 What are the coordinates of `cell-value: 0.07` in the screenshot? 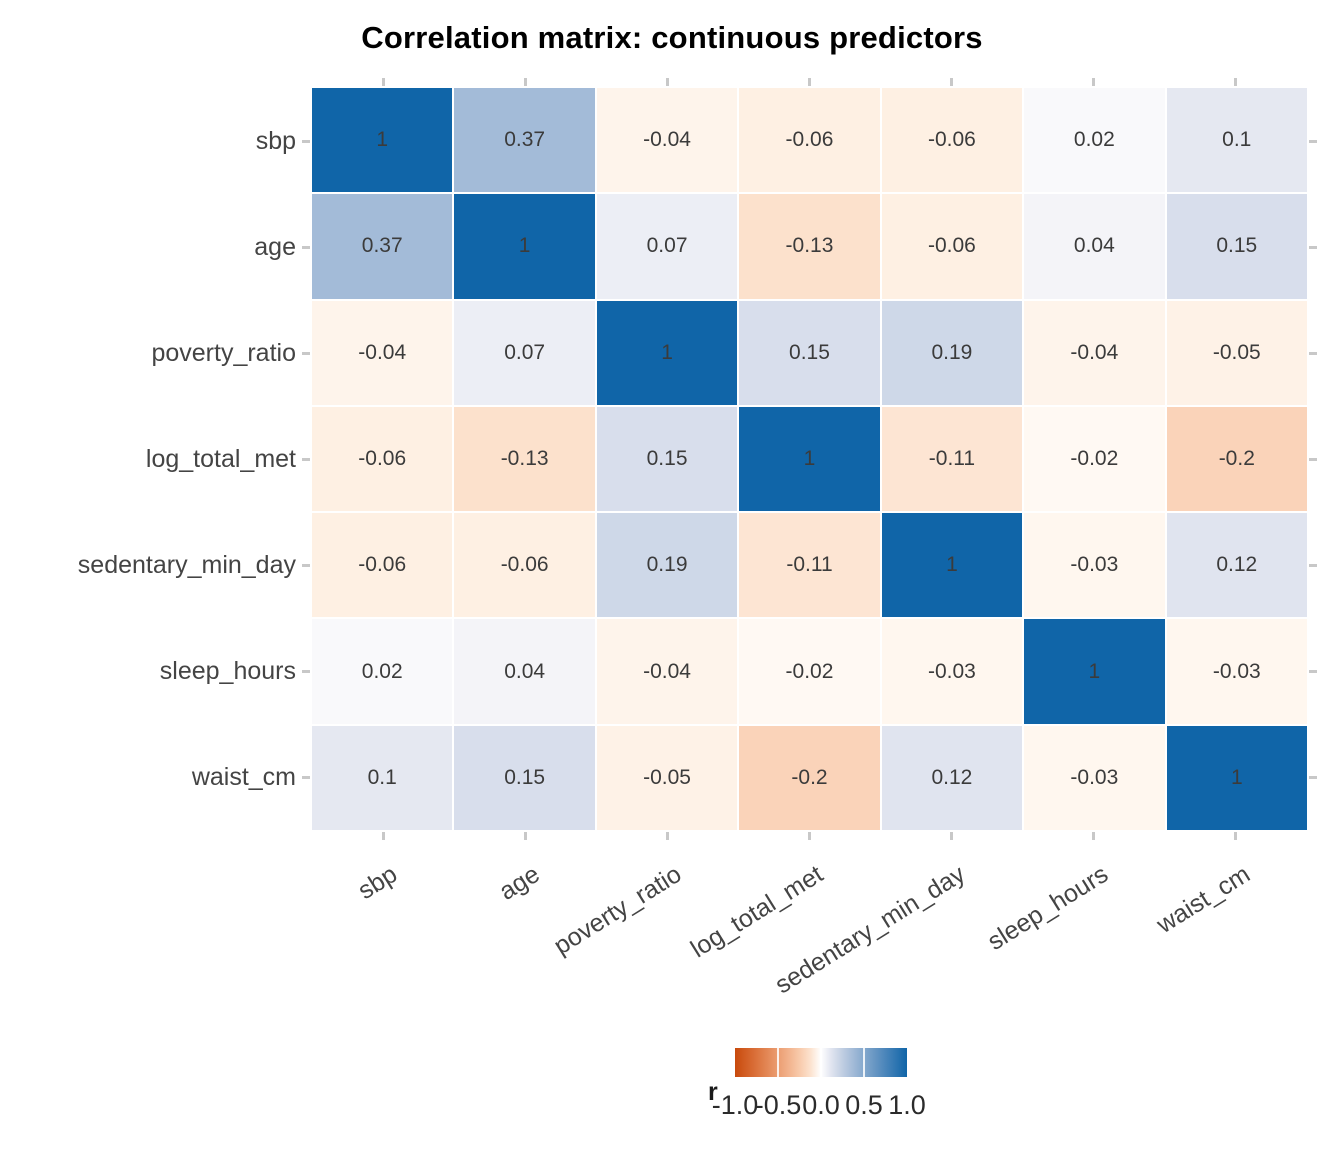 It's located at (667, 246).